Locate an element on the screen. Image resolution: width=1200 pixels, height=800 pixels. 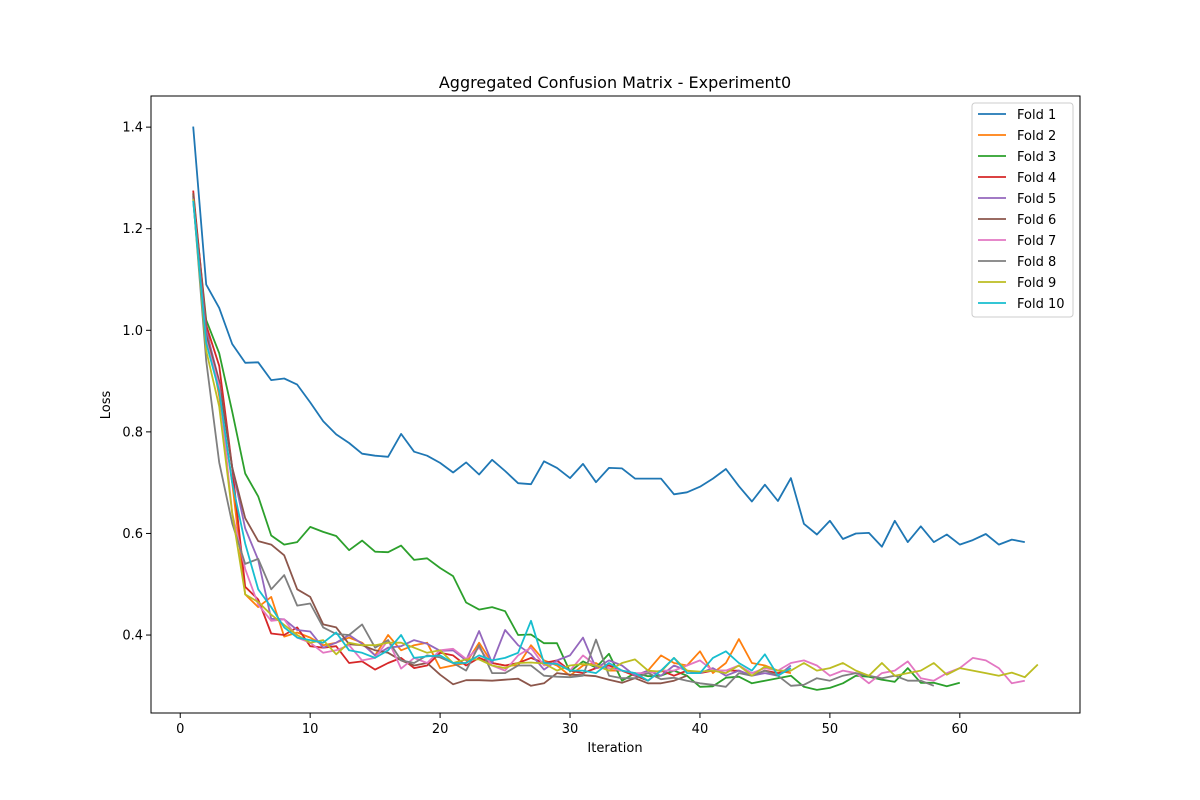
y-tick-label: 0.6 is located at coordinates (132, 534).